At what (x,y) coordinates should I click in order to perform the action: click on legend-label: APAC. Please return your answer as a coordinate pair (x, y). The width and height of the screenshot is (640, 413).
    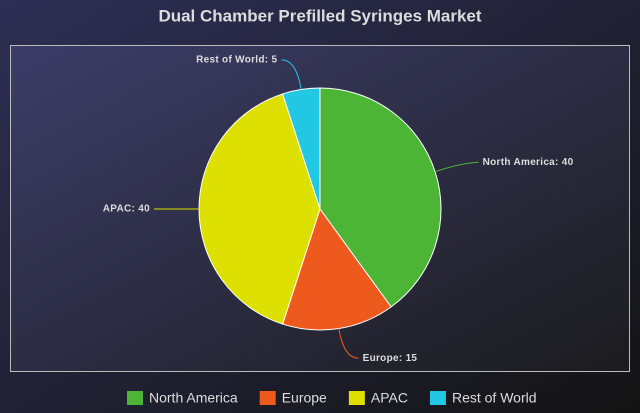
    Looking at the image, I should click on (389, 398).